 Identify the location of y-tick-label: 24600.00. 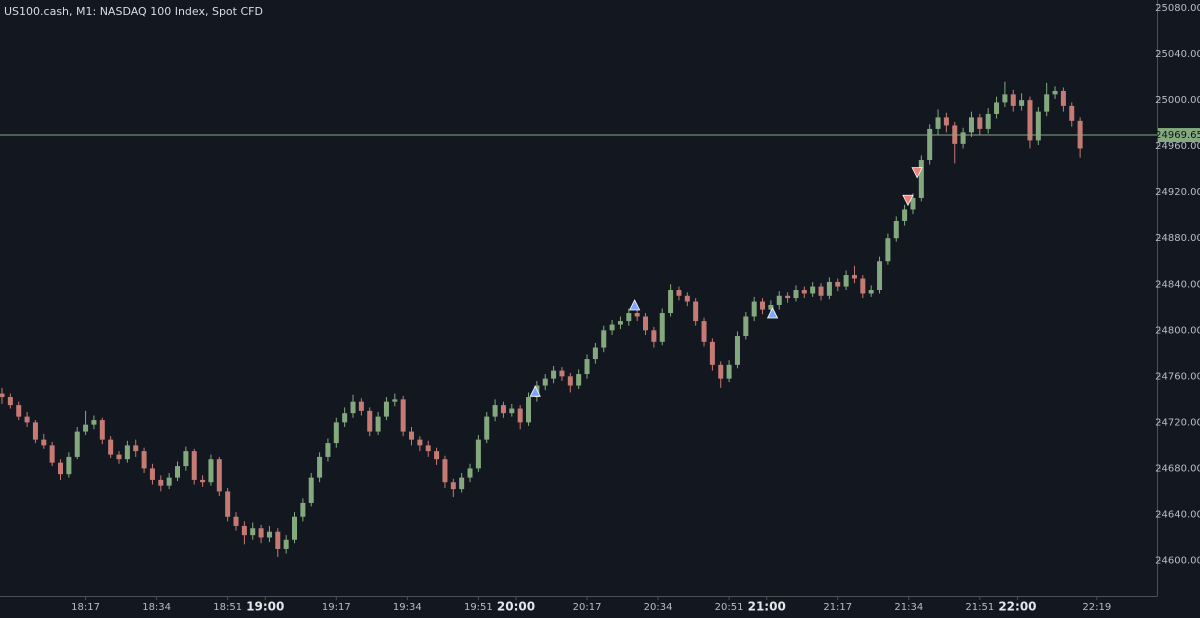
(1177, 560).